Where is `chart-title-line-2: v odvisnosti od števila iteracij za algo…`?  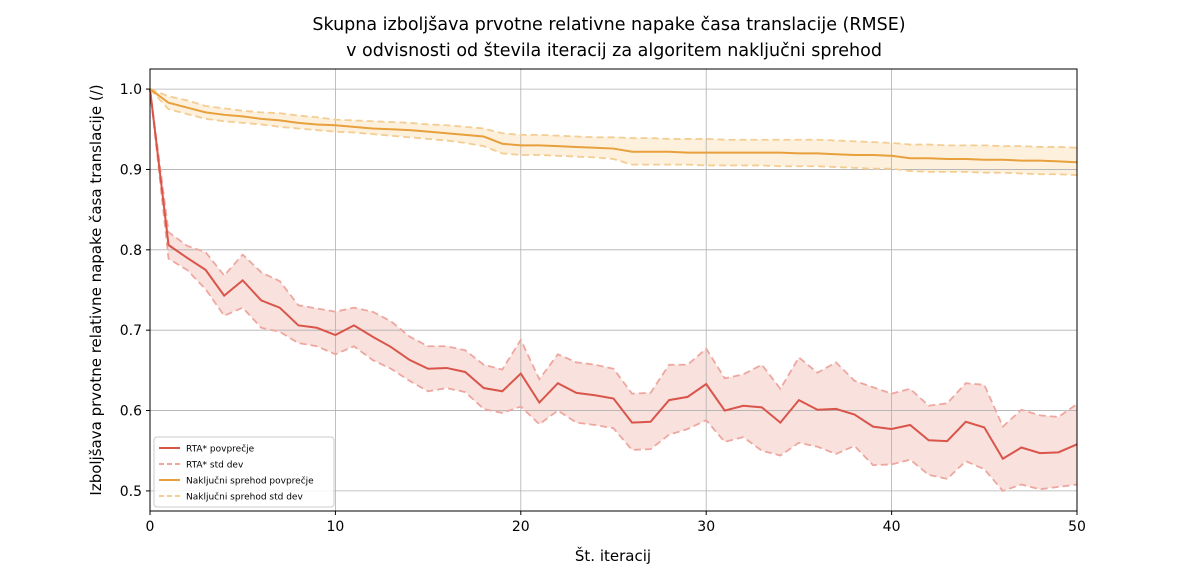
chart-title-line-2: v odvisnosti od števila iteracij za algo… is located at coordinates (614, 51).